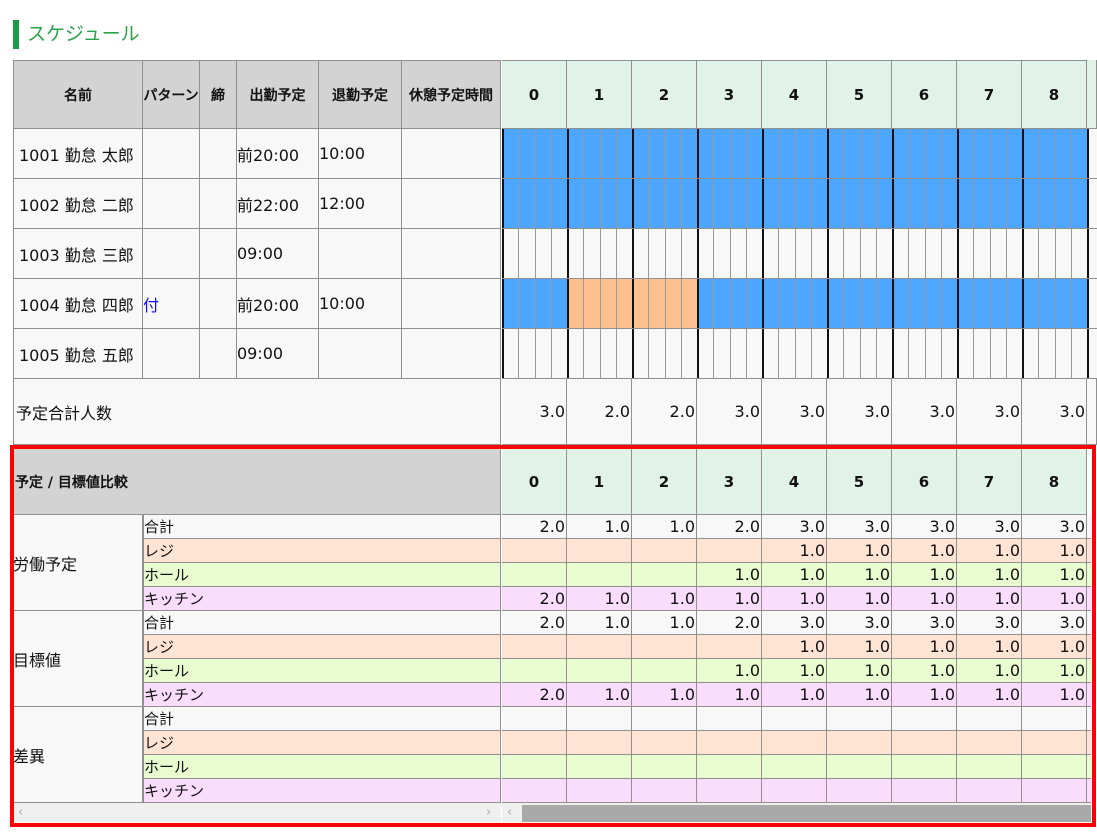  What do you see at coordinates (278, 94) in the screenshot?
I see `column-header-start: 出勤予定` at bounding box center [278, 94].